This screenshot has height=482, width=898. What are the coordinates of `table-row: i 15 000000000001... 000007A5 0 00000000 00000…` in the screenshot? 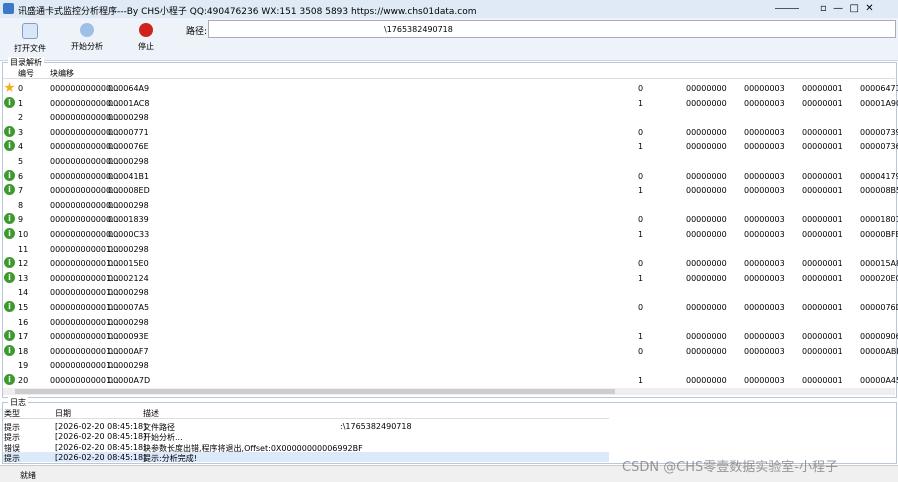 It's located at (450, 307).